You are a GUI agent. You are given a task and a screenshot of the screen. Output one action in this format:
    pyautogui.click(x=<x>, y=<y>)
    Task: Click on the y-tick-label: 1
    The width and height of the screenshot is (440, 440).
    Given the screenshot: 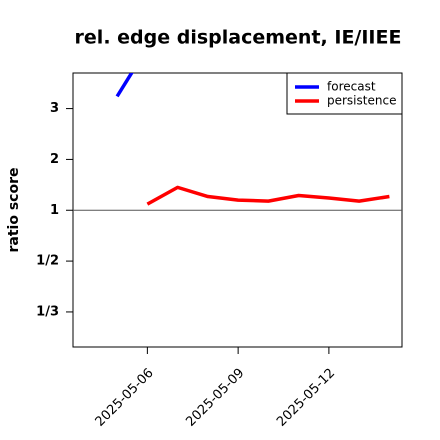 What is the action you would take?
    pyautogui.click(x=54, y=210)
    